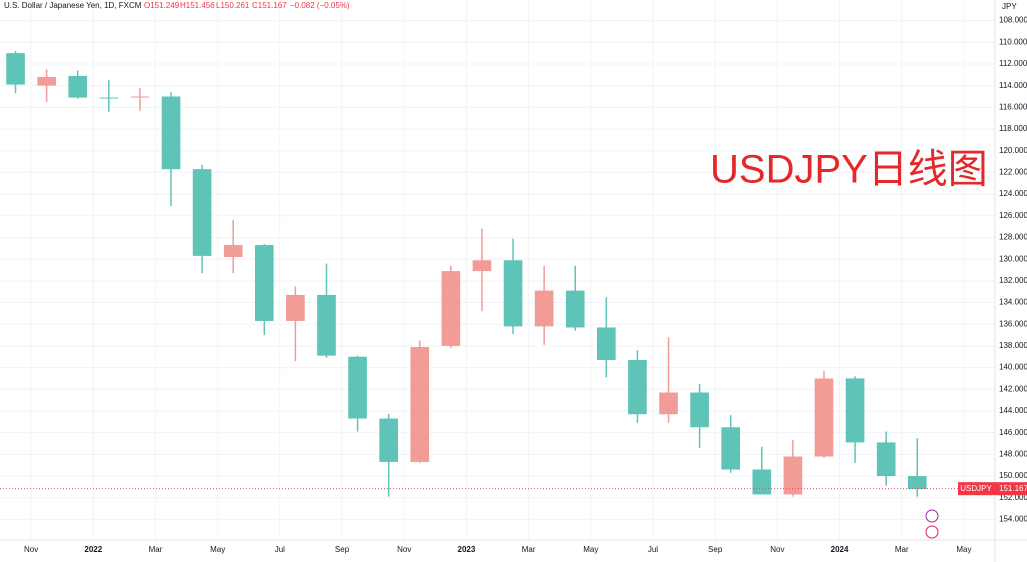 The height and width of the screenshot is (562, 1027). Describe the element at coordinates (1013, 475) in the screenshot. I see `y-tick-label: 150.000` at that location.